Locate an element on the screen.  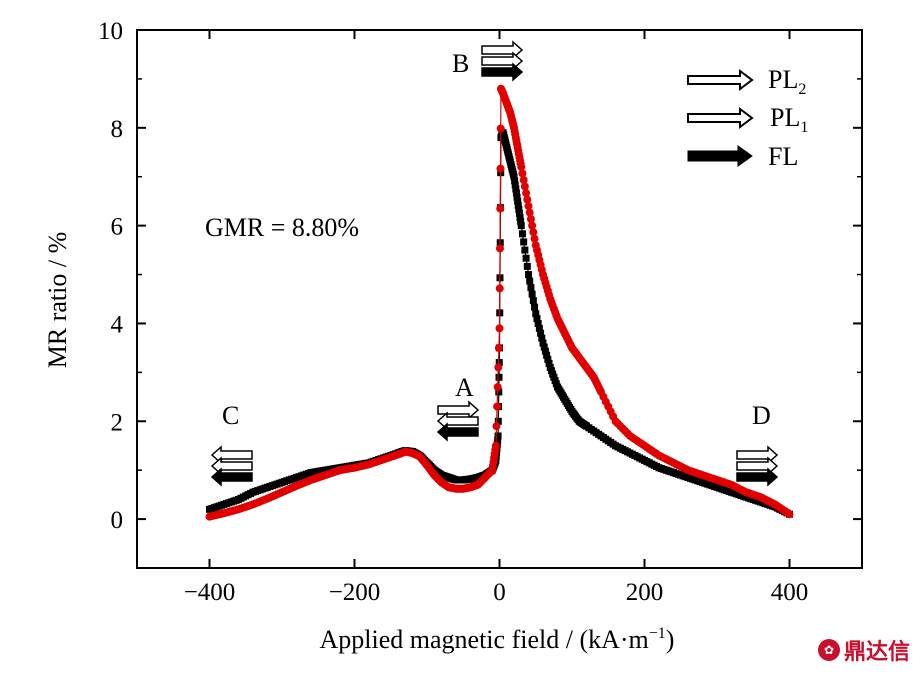
legend-item-pl2: PL2 is located at coordinates (746, 81).